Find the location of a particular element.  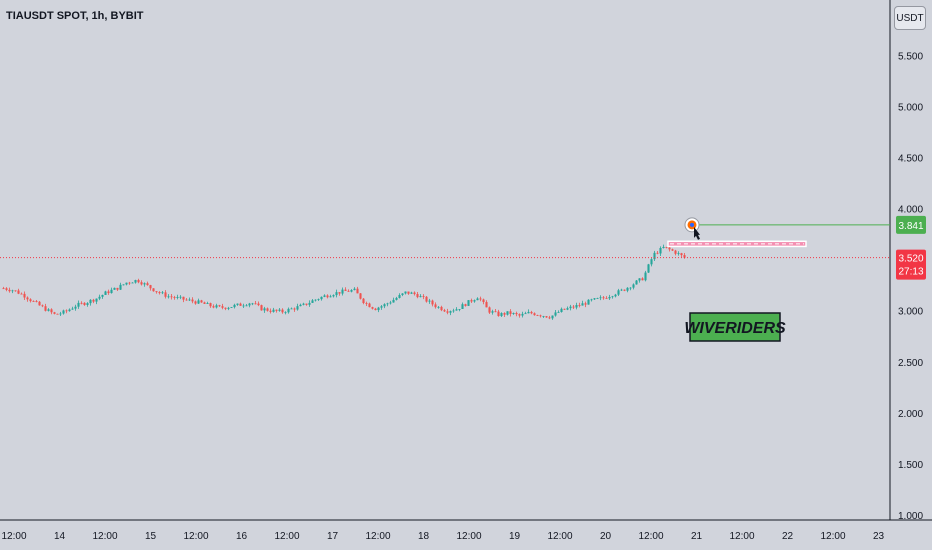

y-tick-label: 4.500 is located at coordinates (910, 159).